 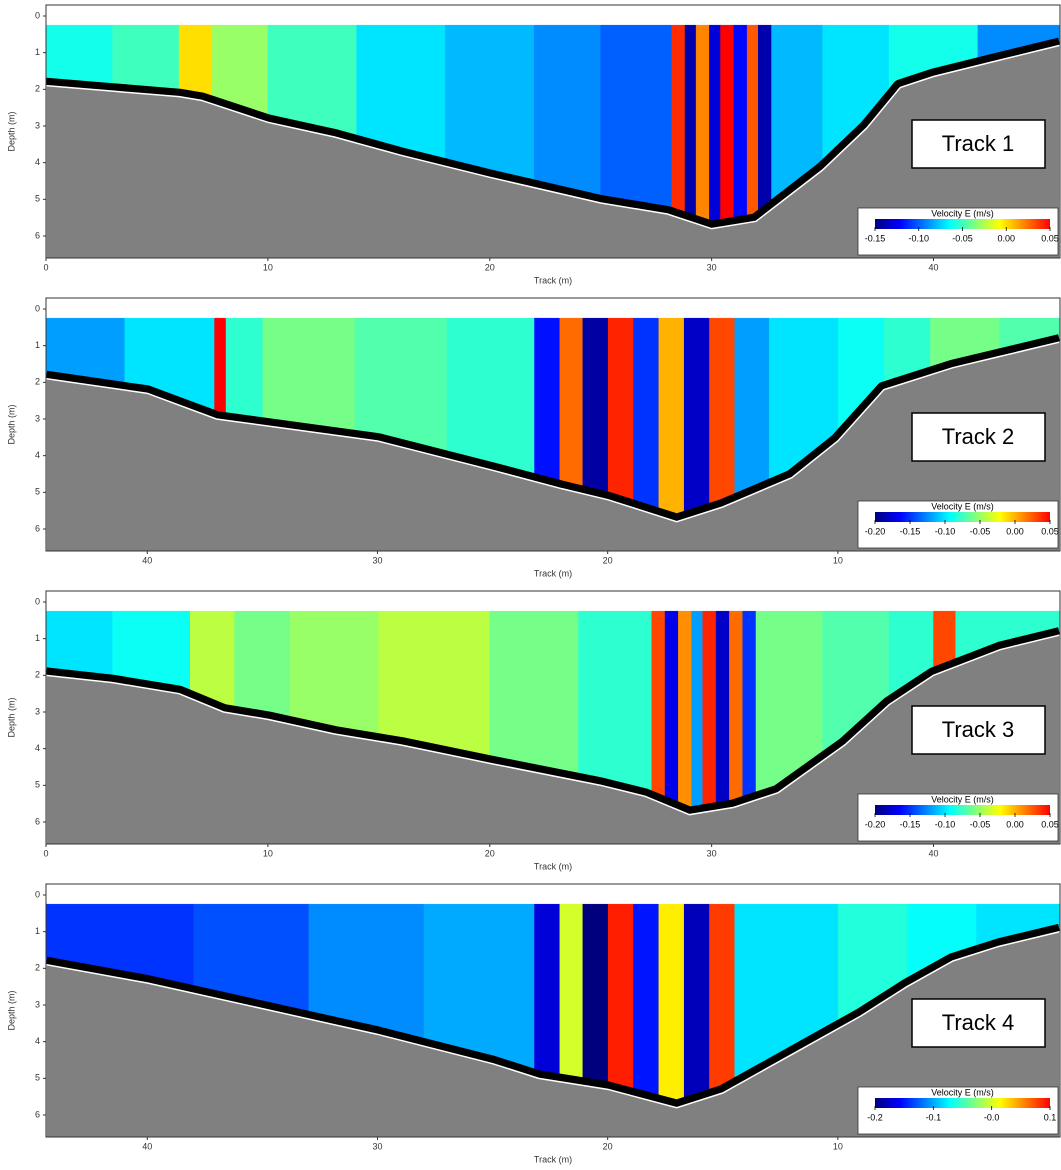 What do you see at coordinates (875, 1117) in the screenshot?
I see `colorbar-tick-label: -0.2` at bounding box center [875, 1117].